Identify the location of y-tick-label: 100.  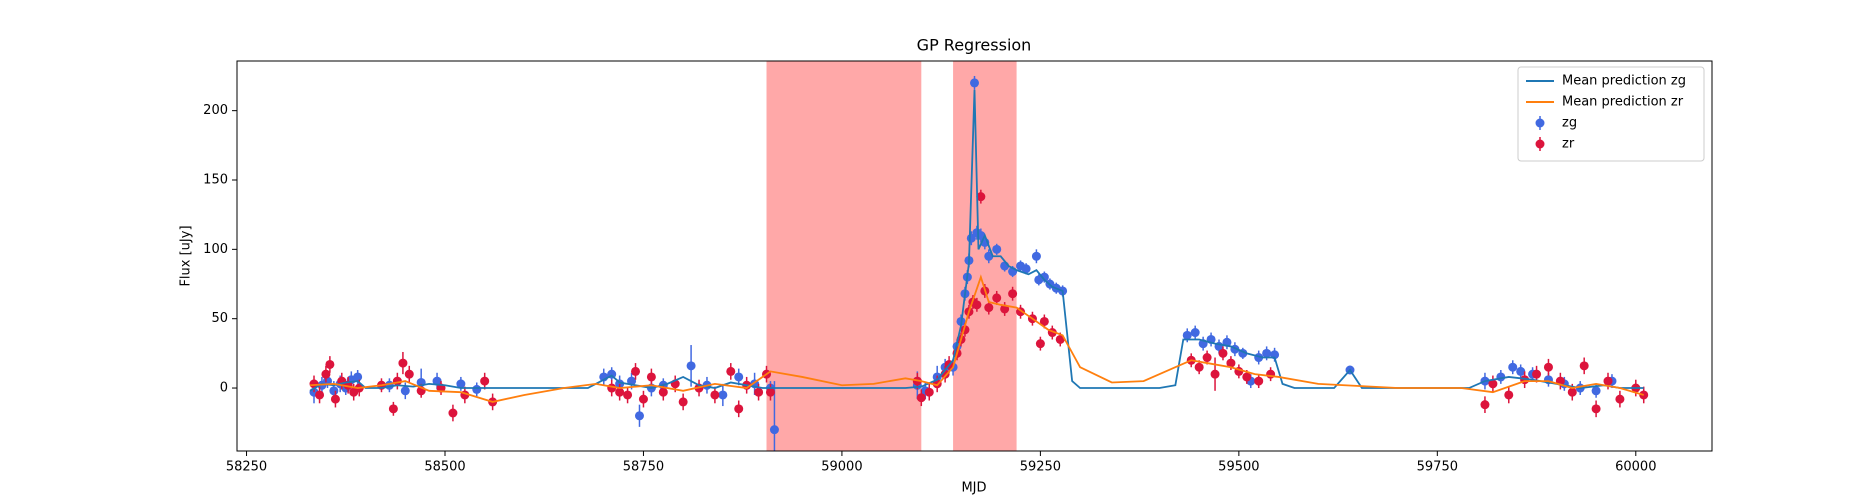
(215, 249).